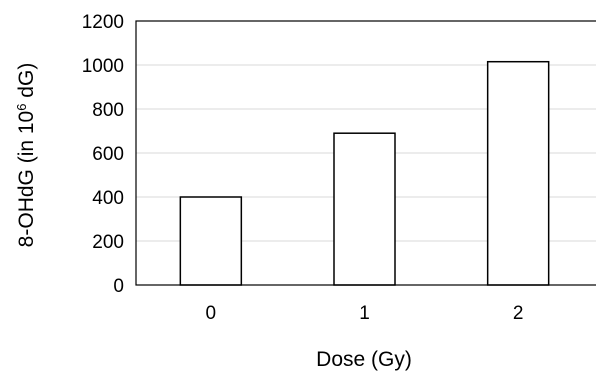  What do you see at coordinates (364, 359) in the screenshot?
I see `x-axis-title: Dose (Gy)` at bounding box center [364, 359].